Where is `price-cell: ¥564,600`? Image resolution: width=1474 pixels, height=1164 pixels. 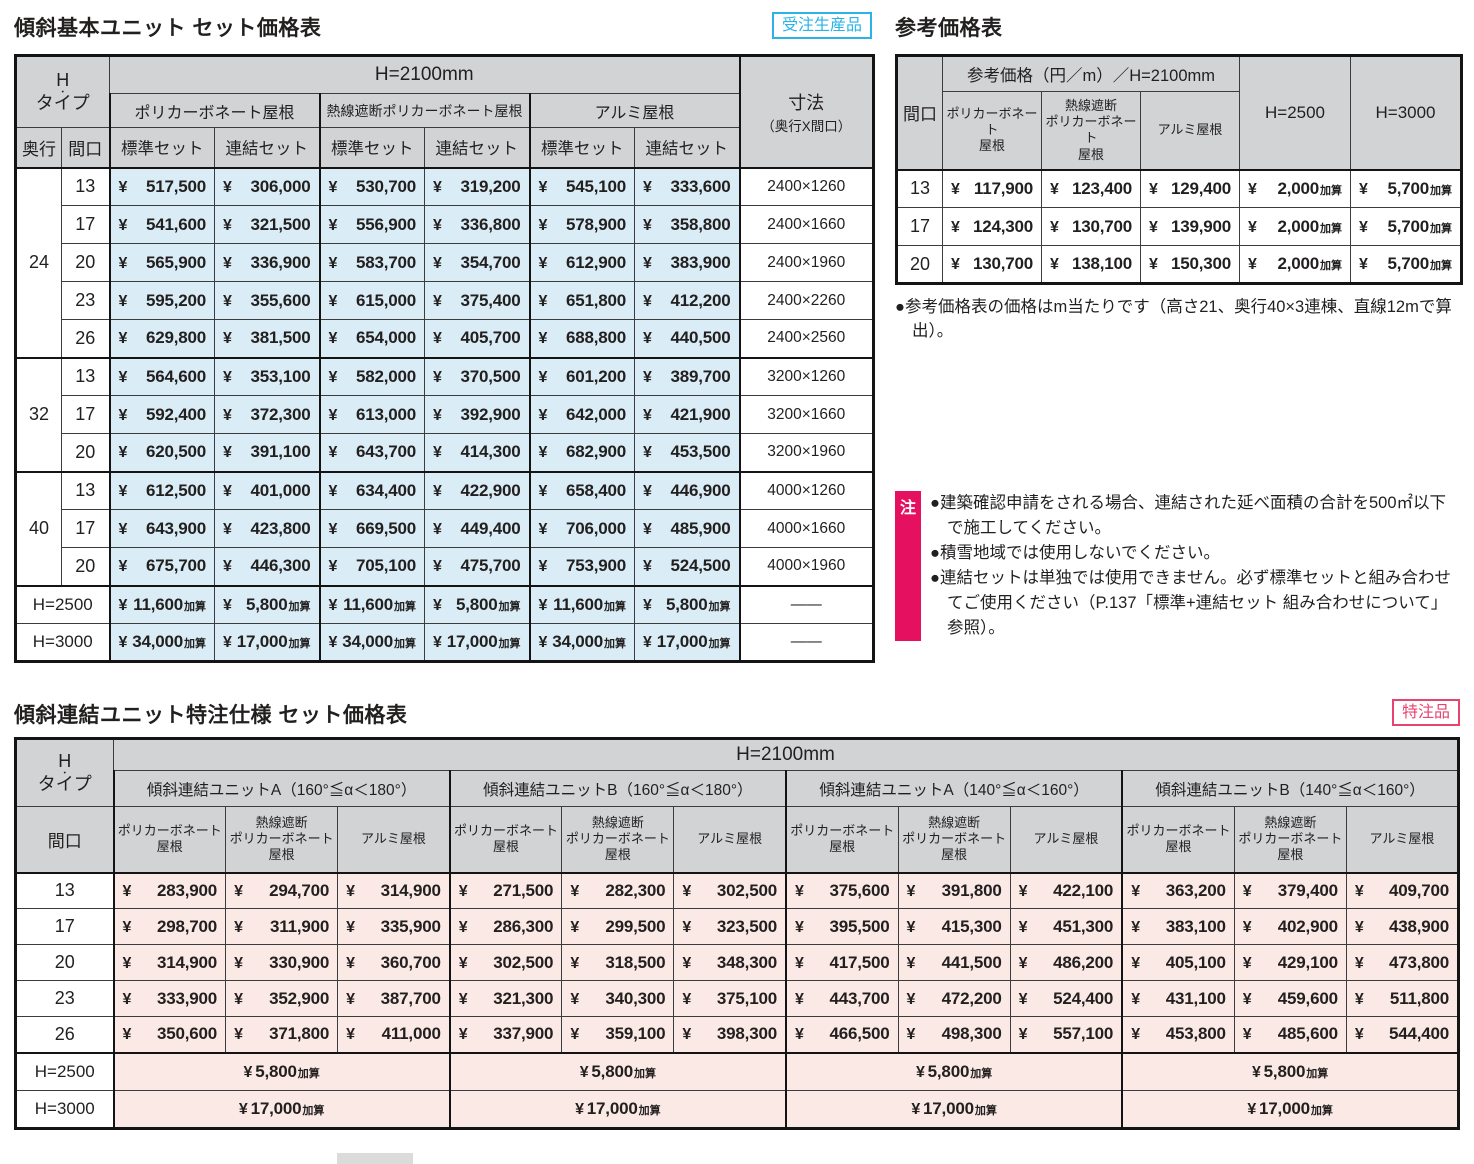 price-cell: ¥564,600 is located at coordinates (161, 376).